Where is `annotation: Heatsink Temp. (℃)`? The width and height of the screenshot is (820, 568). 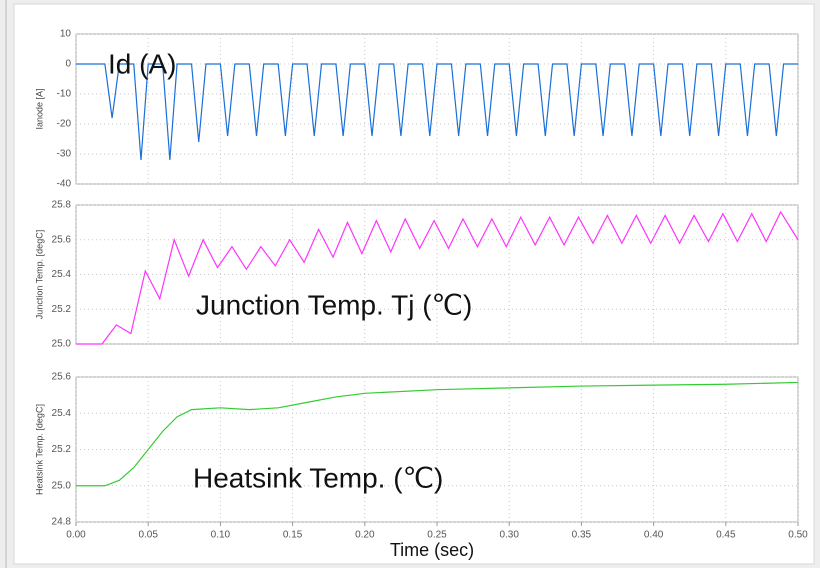
annotation: Heatsink Temp. (℃) is located at coordinates (318, 477).